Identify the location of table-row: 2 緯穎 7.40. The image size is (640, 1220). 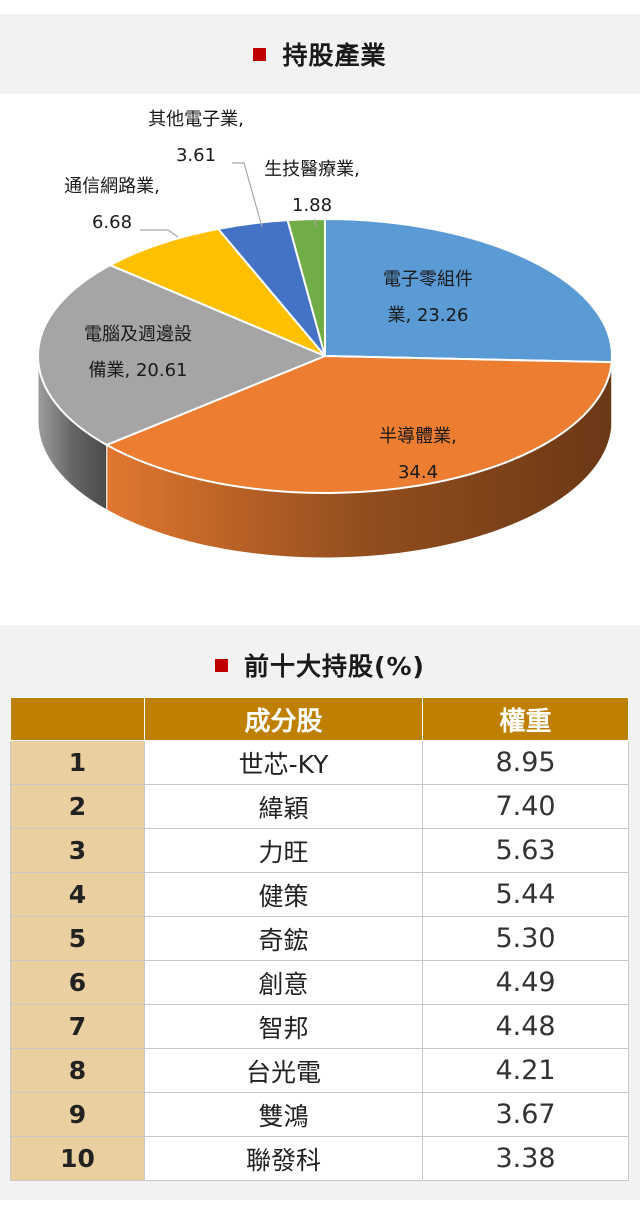
(319, 806).